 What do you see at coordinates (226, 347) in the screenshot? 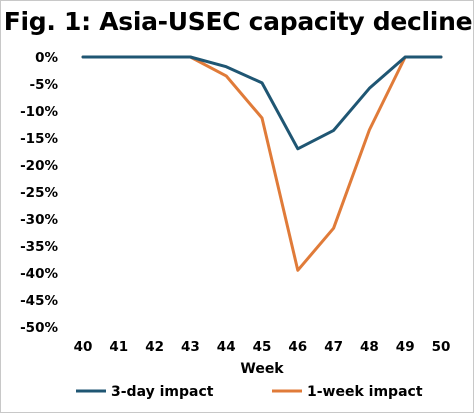
I see `x-tick-label: 44` at bounding box center [226, 347].